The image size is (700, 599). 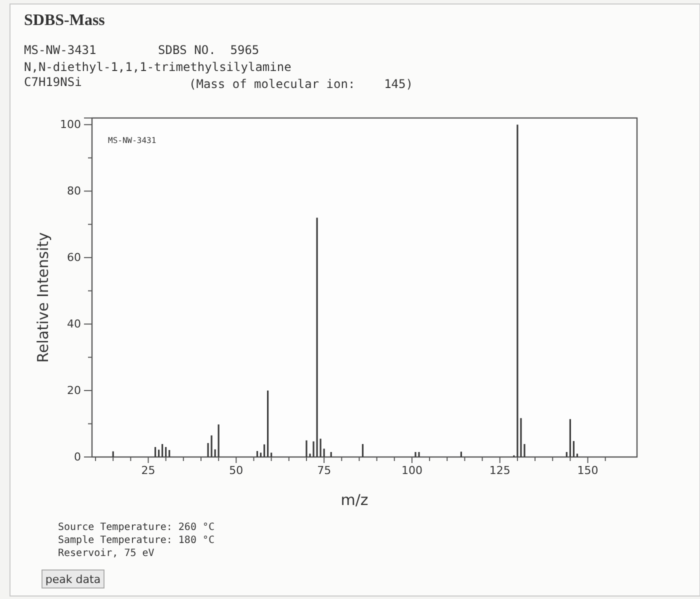 What do you see at coordinates (136, 540) in the screenshot?
I see `text: Sample Temperature: 180 °C` at bounding box center [136, 540].